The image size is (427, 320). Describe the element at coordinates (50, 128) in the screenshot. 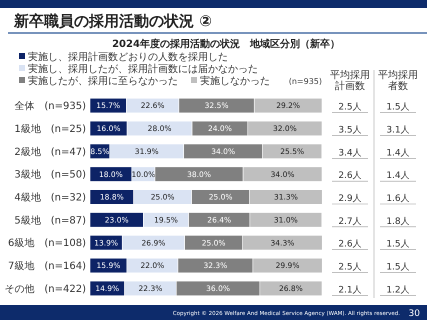

I see `y-tick-label: 1級地 (n=25)` at that location.